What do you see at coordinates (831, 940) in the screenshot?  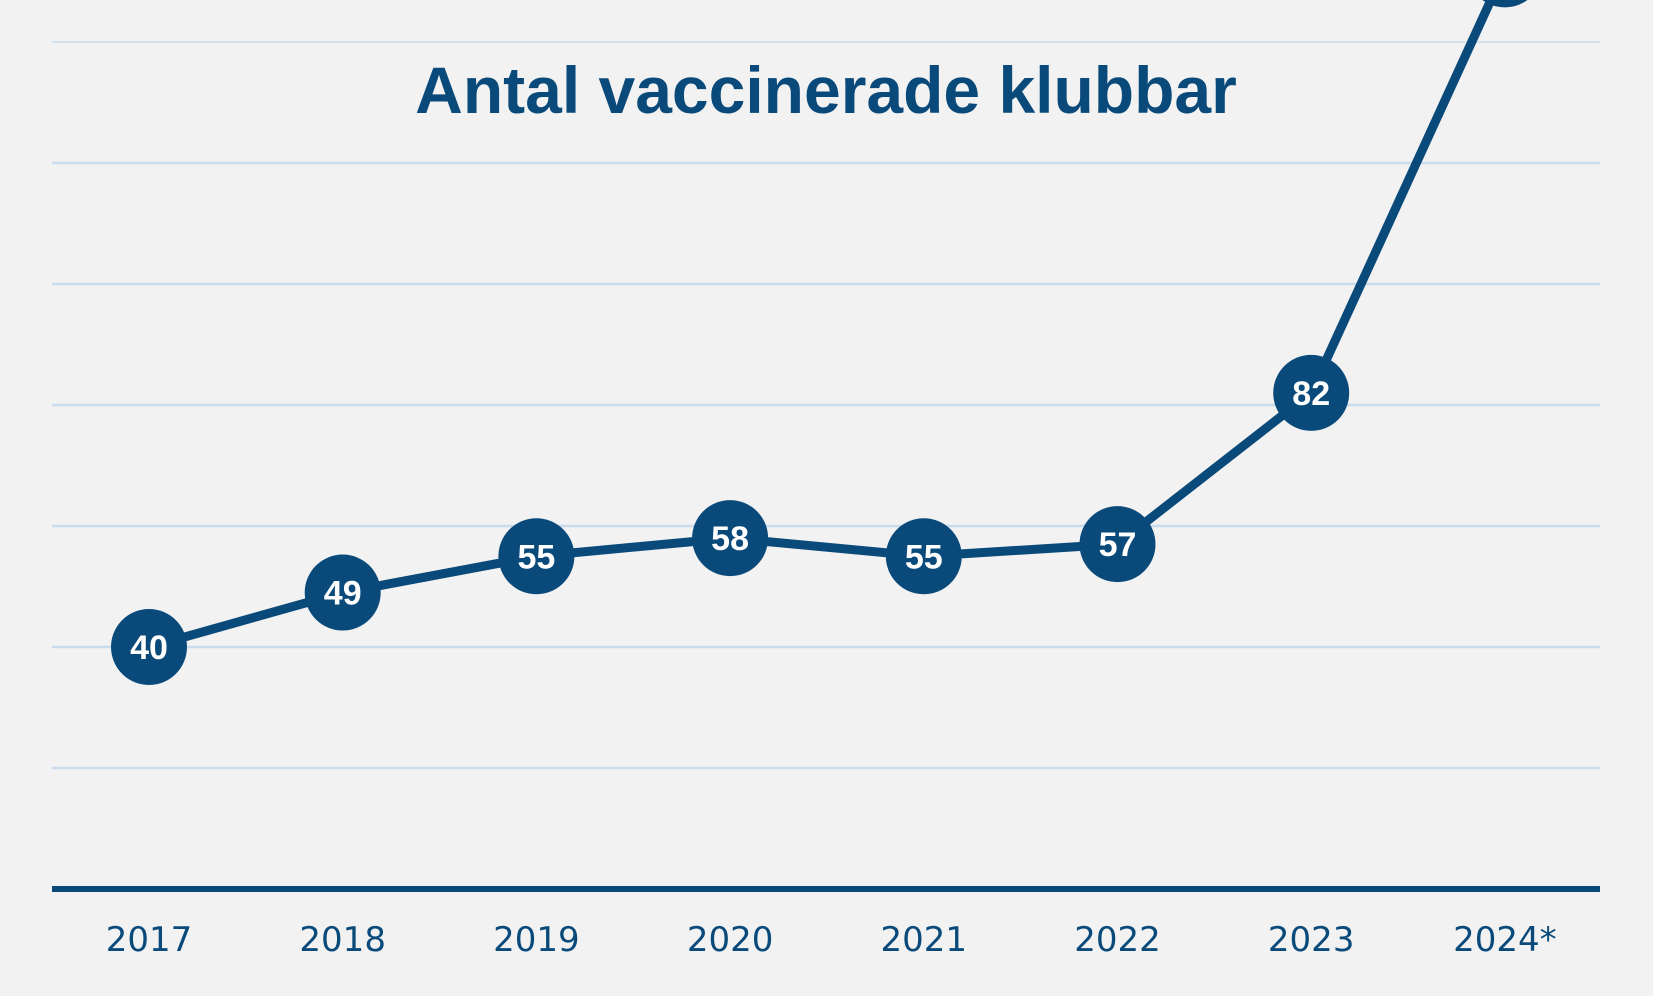 I see `x-axis-tick-labels: 2017 2018 2019 2020 2021 2022 2023 2024*` at bounding box center [831, 940].